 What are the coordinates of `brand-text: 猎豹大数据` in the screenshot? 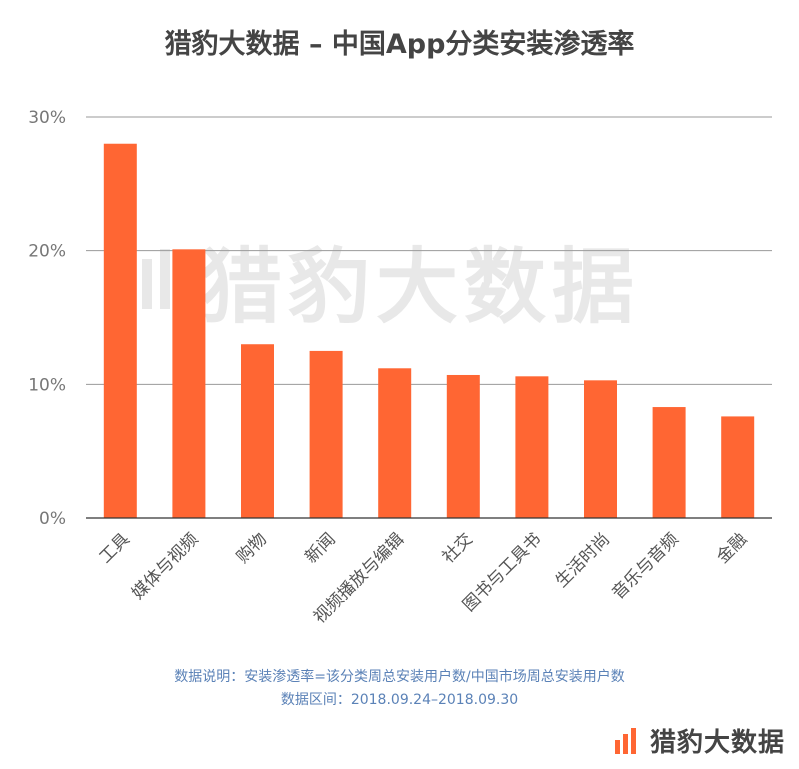 It's located at (717, 743).